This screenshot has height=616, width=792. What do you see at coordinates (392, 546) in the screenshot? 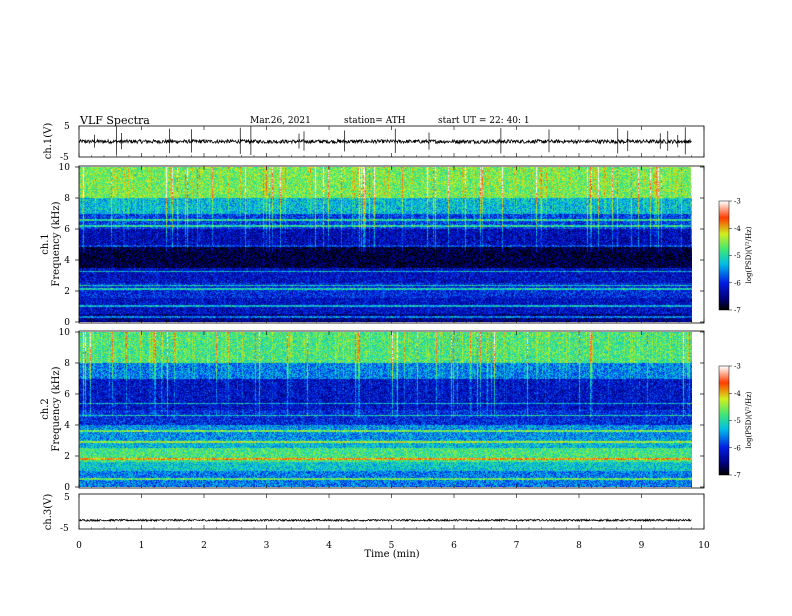
I see `time-tick-label: 5` at bounding box center [392, 546].